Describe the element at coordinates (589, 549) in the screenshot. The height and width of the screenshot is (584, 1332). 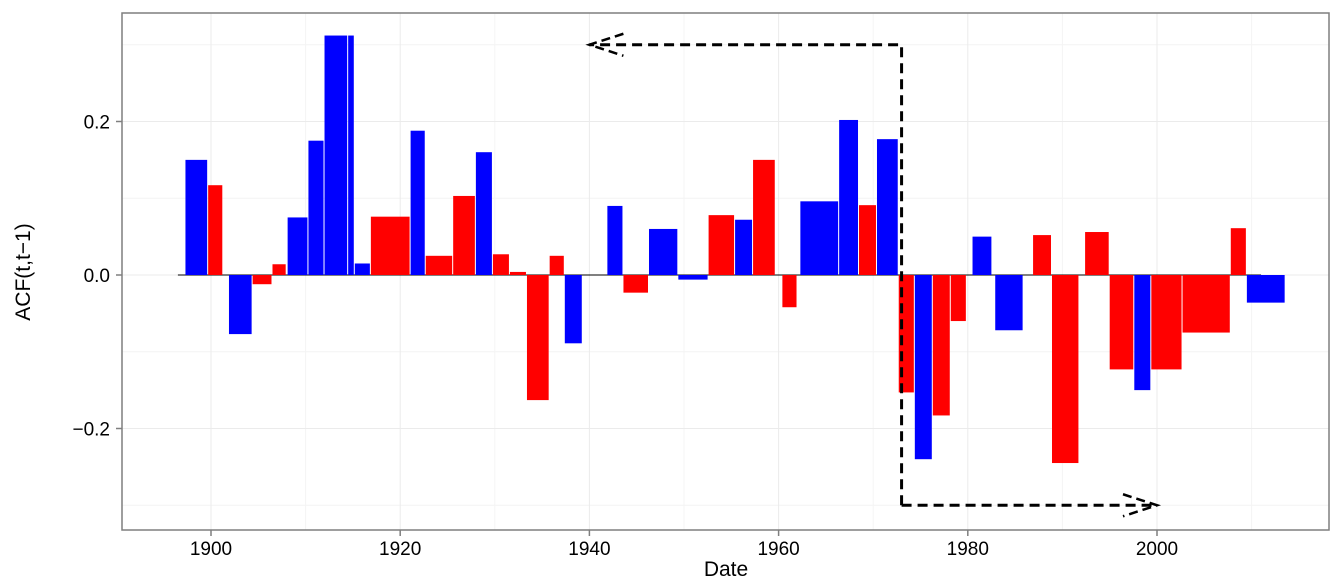
I see `x-tick-label: 1940` at that location.